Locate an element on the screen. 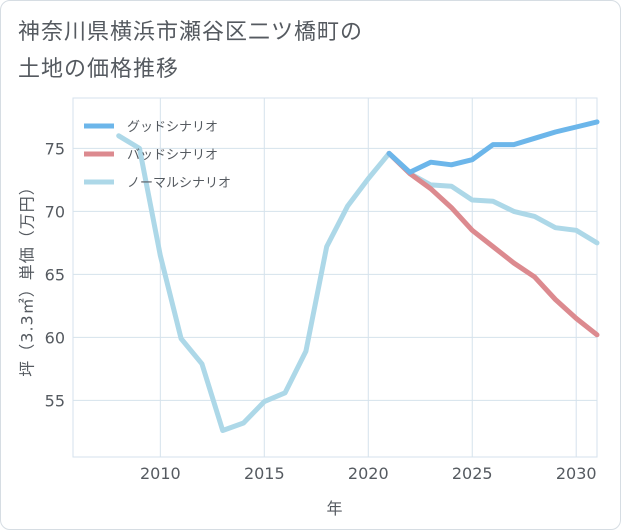  x-tick-label: 2015 is located at coordinates (264, 473).